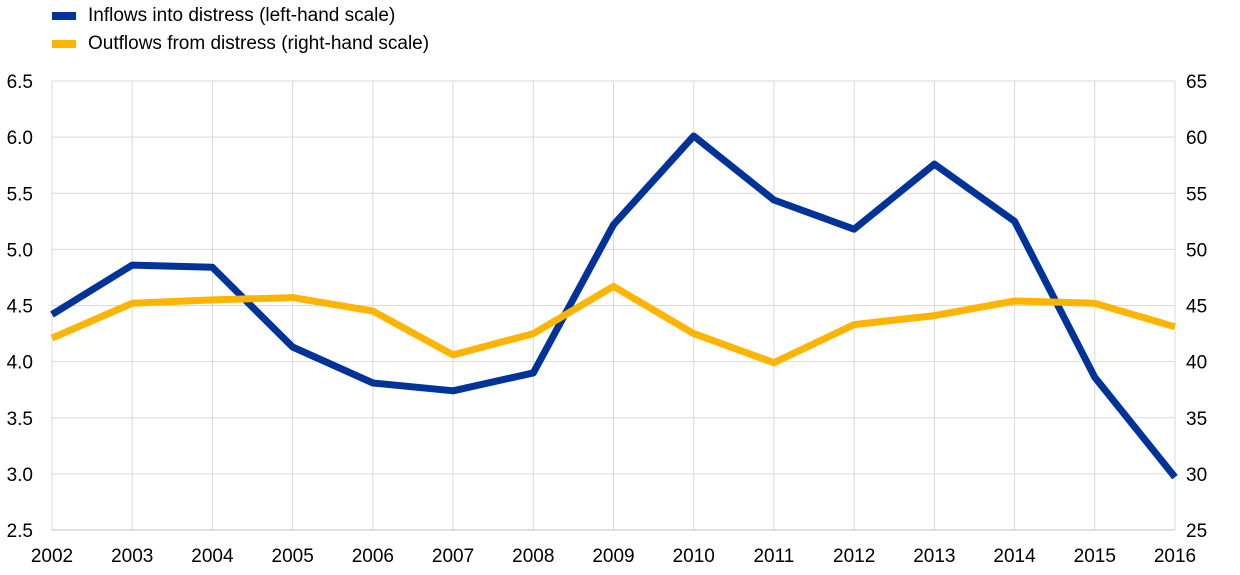 The height and width of the screenshot is (575, 1240). I want to click on x-tick-label: 2007, so click(453, 556).